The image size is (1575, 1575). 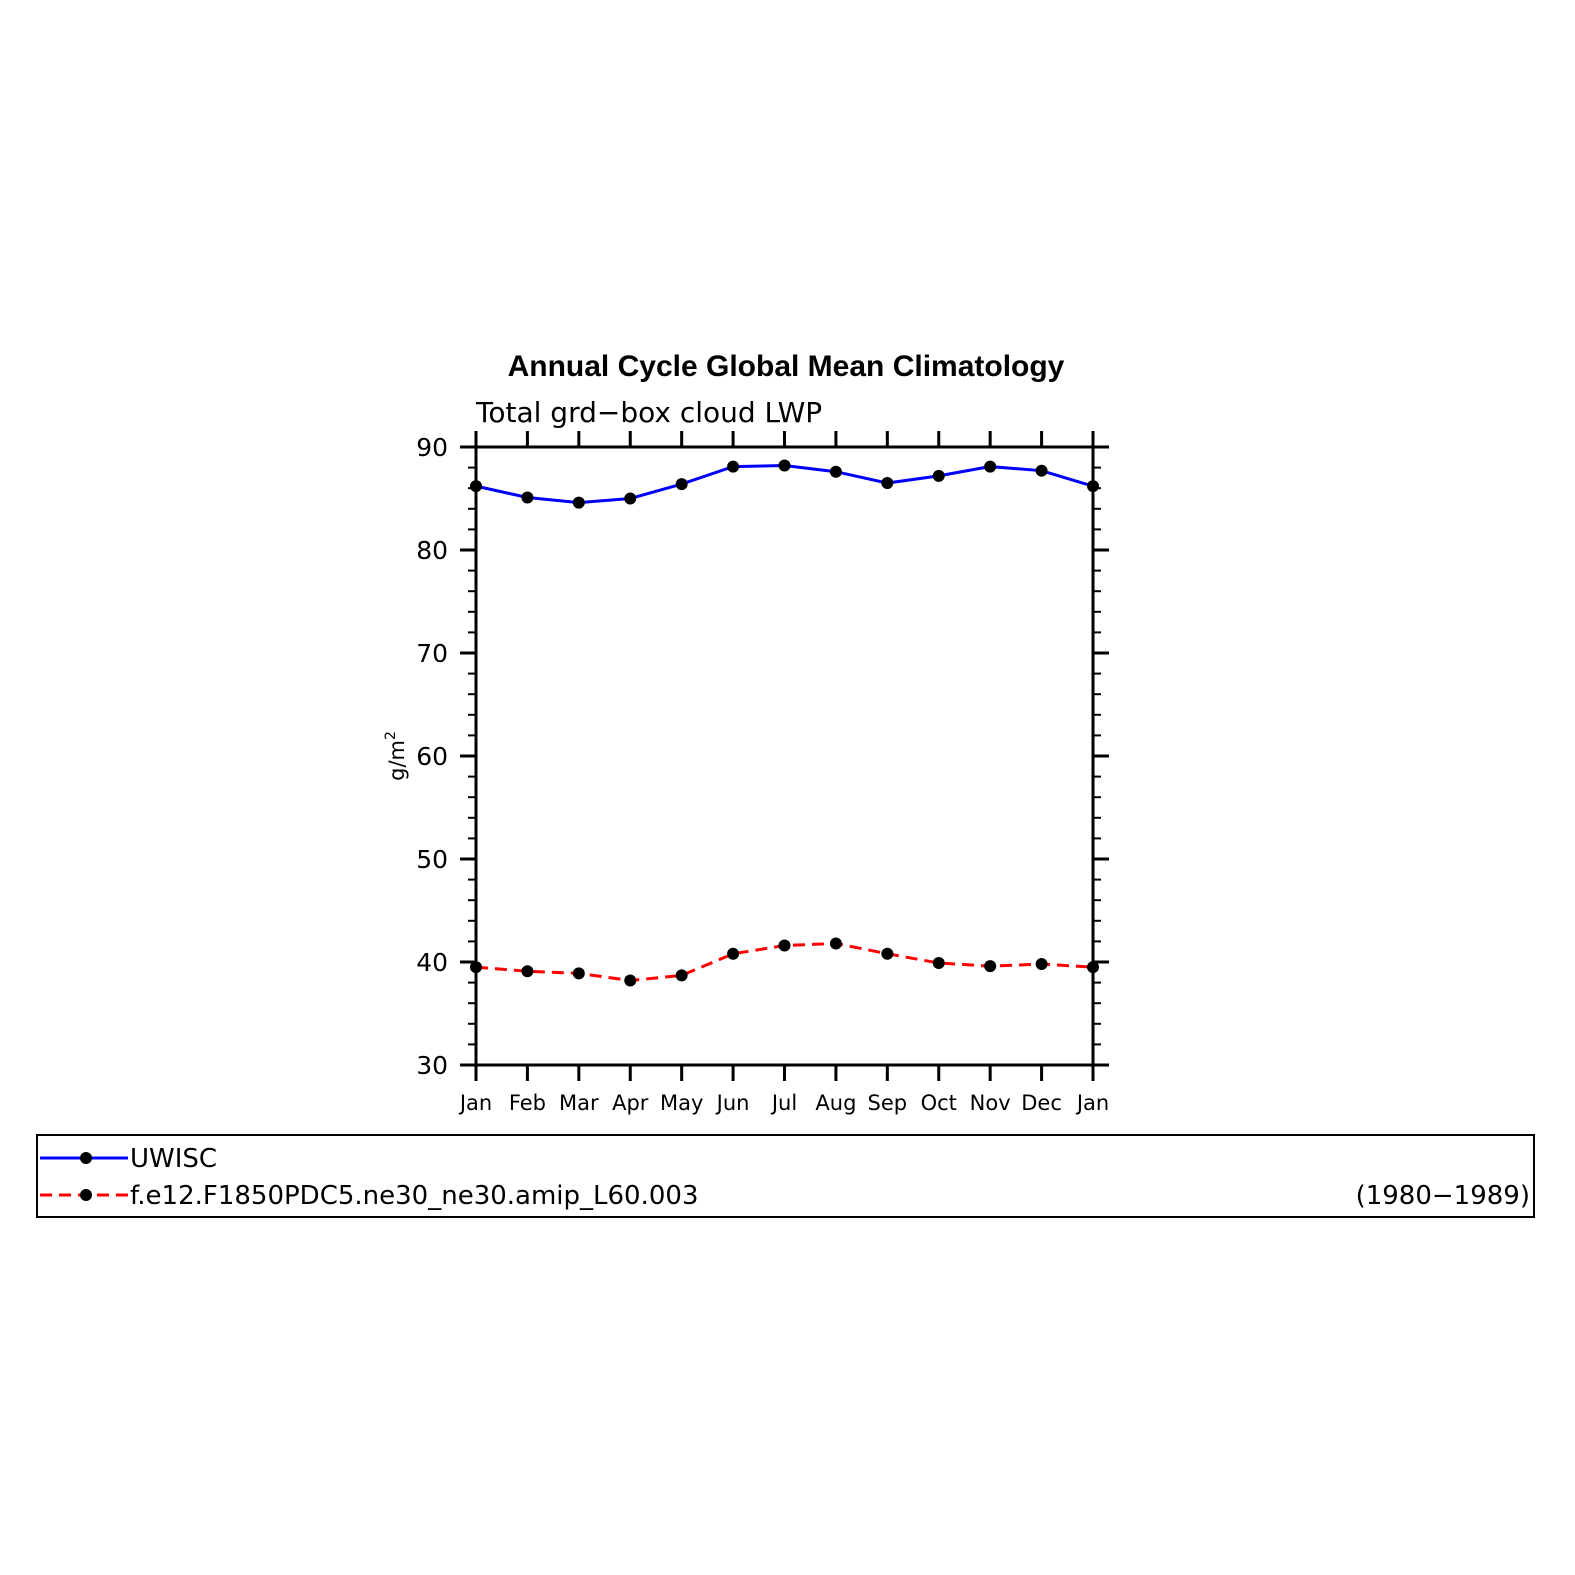 I want to click on x-tick-label: Jul, so click(x=783, y=1103).